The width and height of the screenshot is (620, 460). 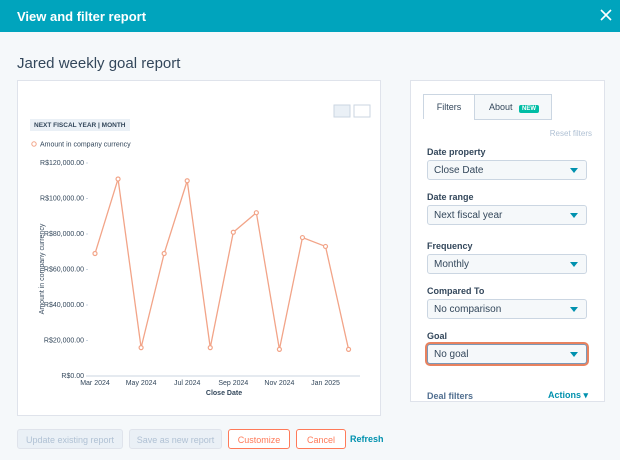 I want to click on y-tick-label: R$20,000.00, so click(x=64, y=340).